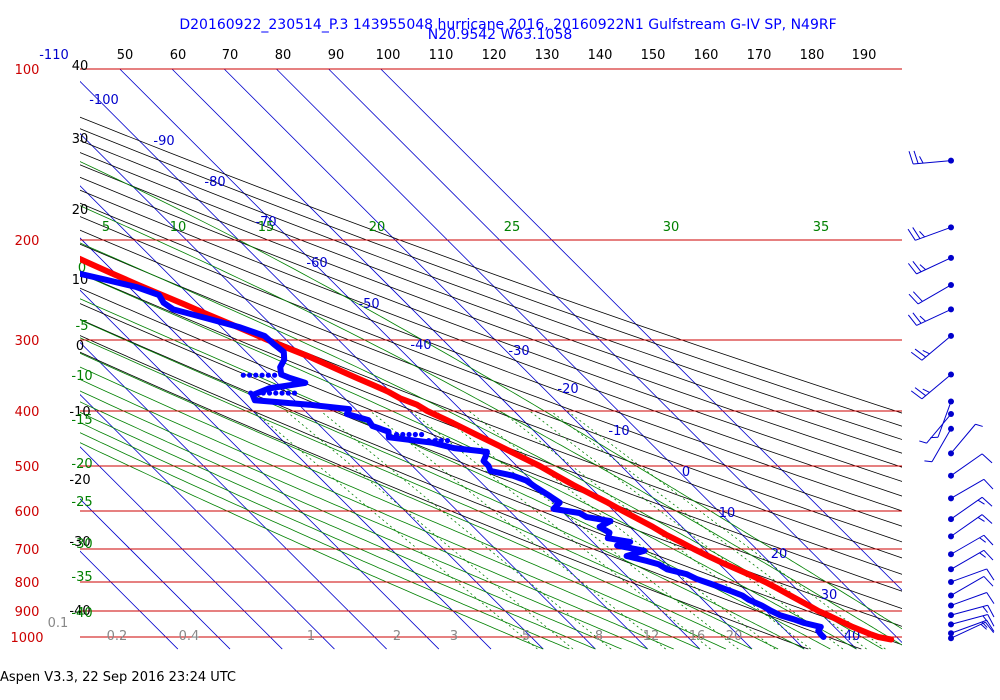 Image resolution: width=1000 pixels, height=700 pixels. Describe the element at coordinates (118, 677) in the screenshot. I see `footer-text: Aspen V3.3, 22 Sep 2016 23:24 UTC` at that location.